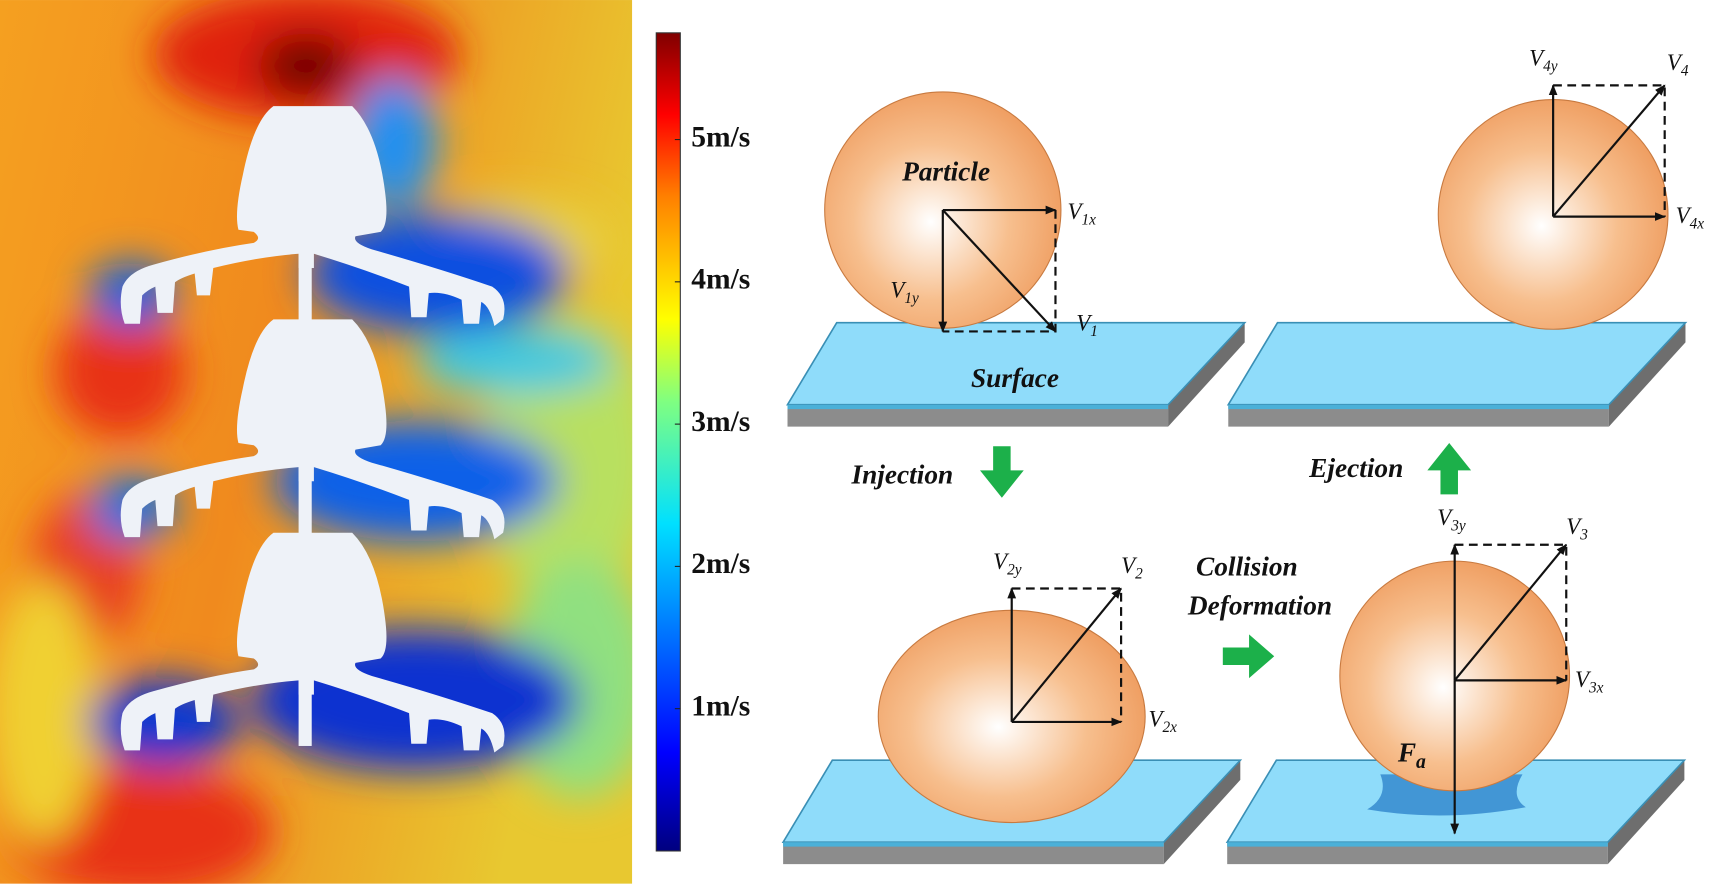 The image size is (1715, 886). What do you see at coordinates (702, 442) in the screenshot?
I see `colorbar: 1m/s 2m/s 3m/s 4m/s 5m/s` at bounding box center [702, 442].